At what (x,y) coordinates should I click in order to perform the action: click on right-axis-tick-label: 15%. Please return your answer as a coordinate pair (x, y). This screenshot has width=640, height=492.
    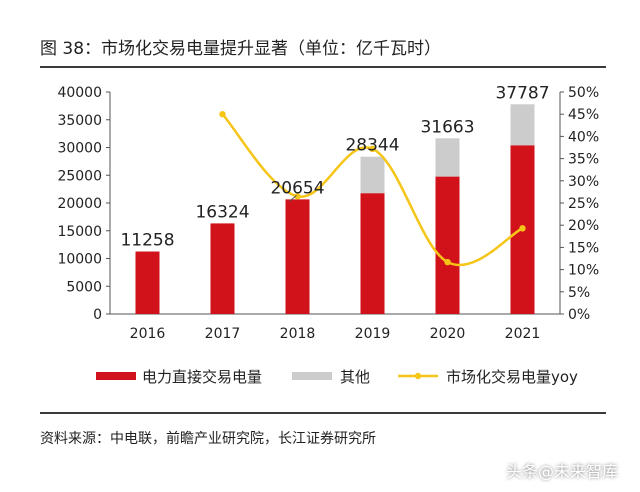
    Looking at the image, I should click on (583, 248).